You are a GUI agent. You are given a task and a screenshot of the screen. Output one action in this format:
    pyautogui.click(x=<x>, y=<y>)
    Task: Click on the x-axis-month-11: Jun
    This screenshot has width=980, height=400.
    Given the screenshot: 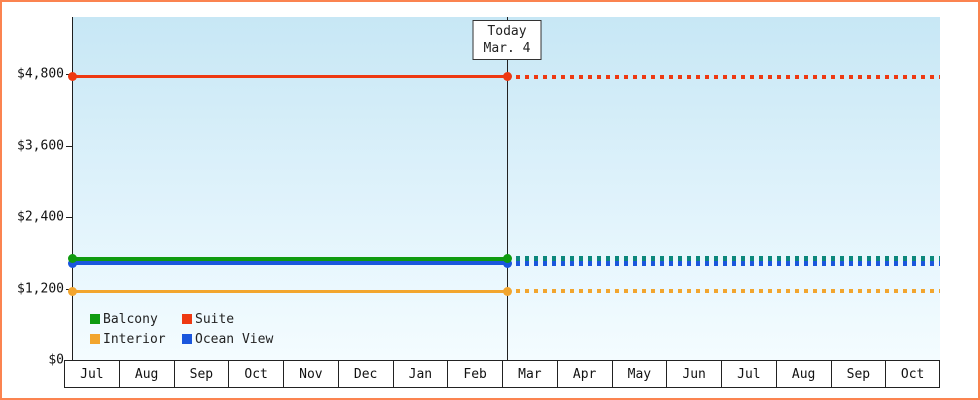 What is the action you would take?
    pyautogui.click(x=694, y=374)
    